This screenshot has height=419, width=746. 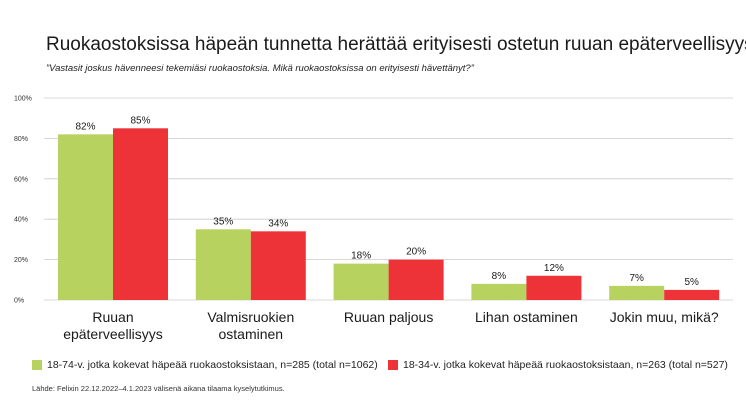 What do you see at coordinates (251, 334) in the screenshot?
I see `category-label: ostaminen` at bounding box center [251, 334].